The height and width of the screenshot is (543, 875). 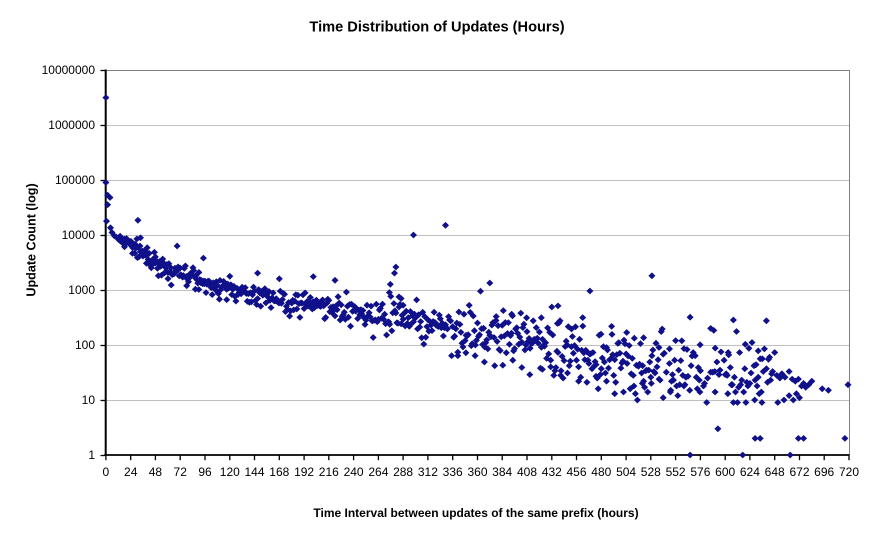 I want to click on svg-text: 528, so click(x=651, y=472).